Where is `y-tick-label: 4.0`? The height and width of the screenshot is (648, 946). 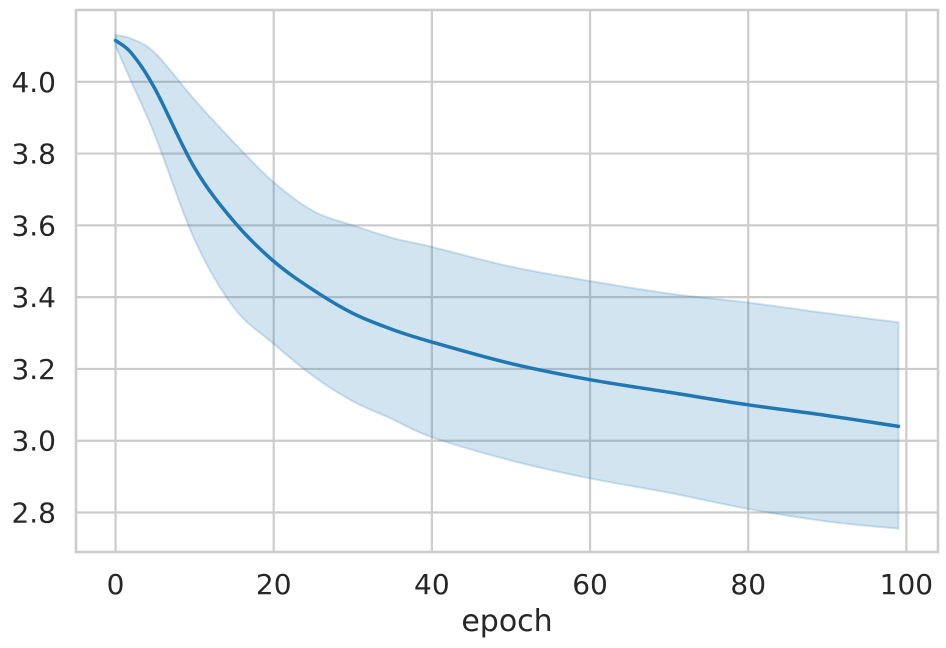
y-tick-label: 4.0 is located at coordinates (33, 82).